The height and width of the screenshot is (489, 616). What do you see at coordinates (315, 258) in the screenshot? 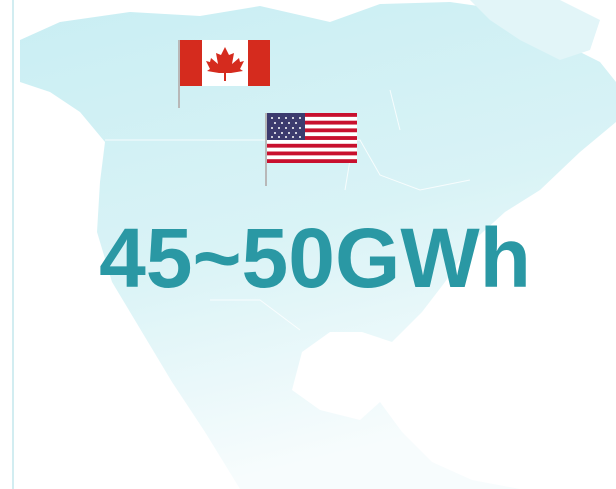
I see `capacity-headline: 45~50GWh` at bounding box center [315, 258].